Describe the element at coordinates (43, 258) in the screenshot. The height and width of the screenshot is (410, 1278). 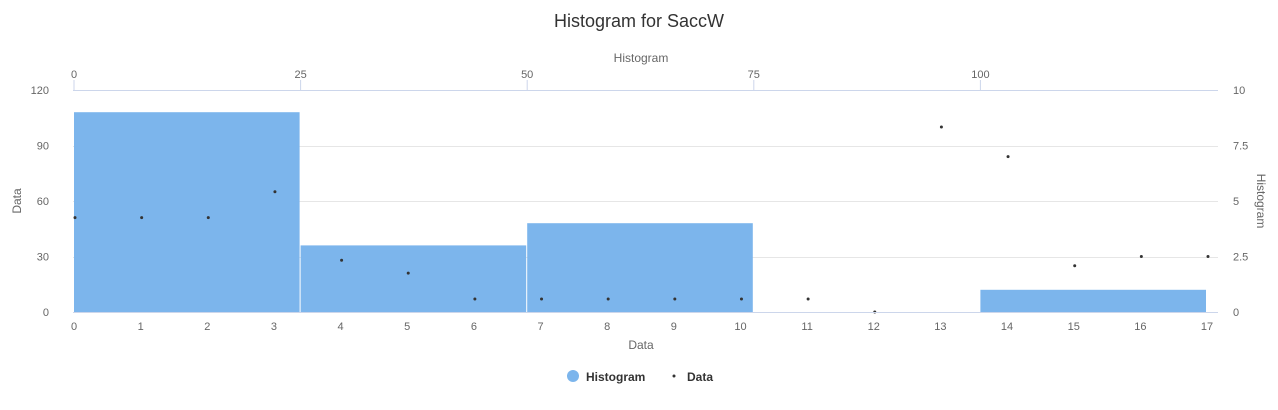
I see `y-tick-label: 30` at that location.